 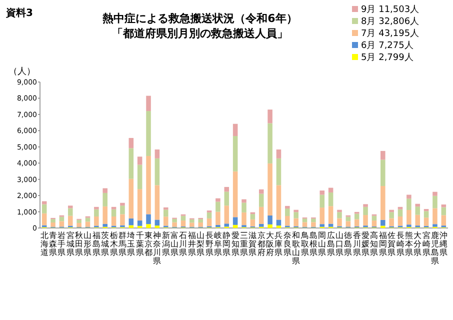 I want to click on x-tick-label: 東京都, so click(x=148, y=244).